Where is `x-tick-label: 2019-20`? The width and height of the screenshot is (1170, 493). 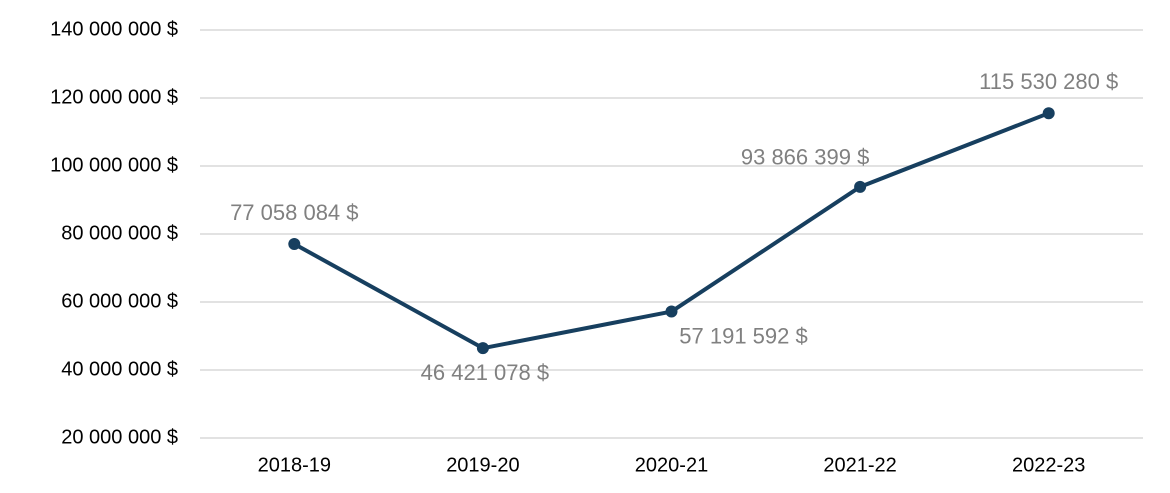
x-tick-label: 2019-20 is located at coordinates (482, 465).